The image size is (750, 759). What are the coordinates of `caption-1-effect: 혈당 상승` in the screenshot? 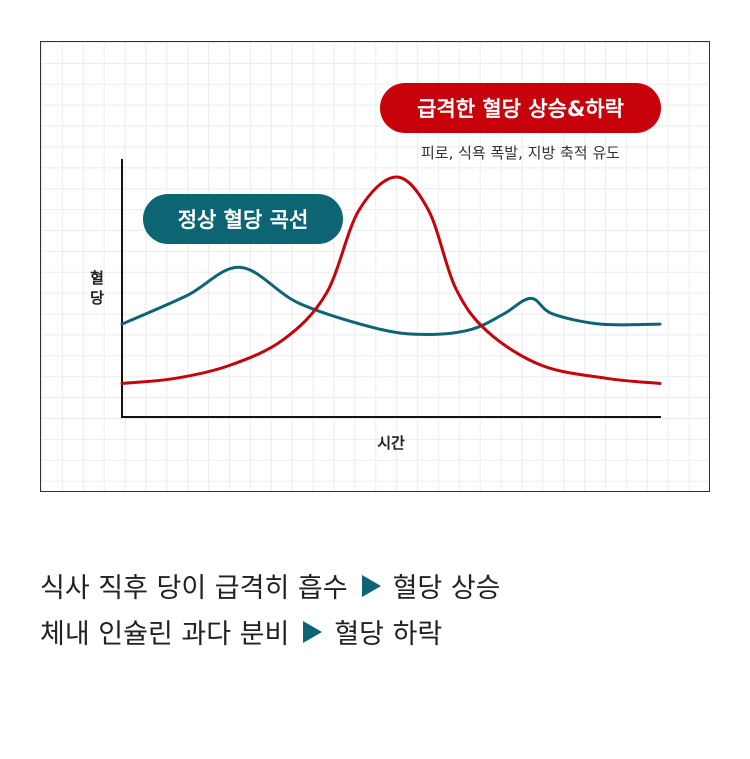 It's located at (446, 588).